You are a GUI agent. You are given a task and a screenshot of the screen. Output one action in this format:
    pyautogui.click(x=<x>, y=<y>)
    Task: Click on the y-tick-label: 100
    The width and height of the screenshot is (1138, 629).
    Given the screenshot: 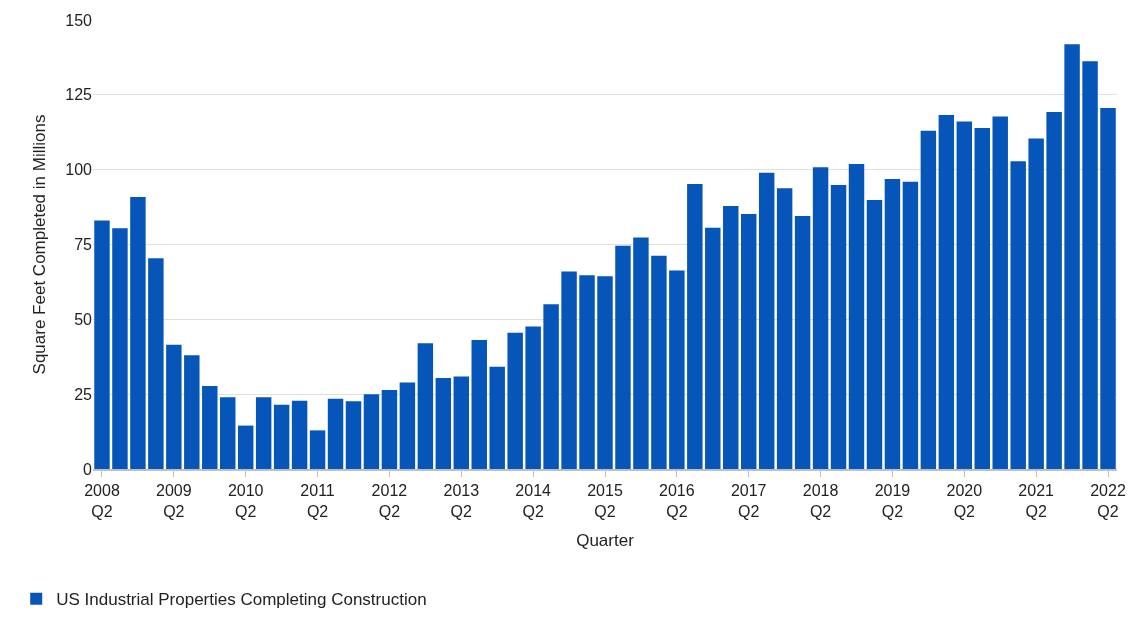 What is the action you would take?
    pyautogui.click(x=79, y=170)
    